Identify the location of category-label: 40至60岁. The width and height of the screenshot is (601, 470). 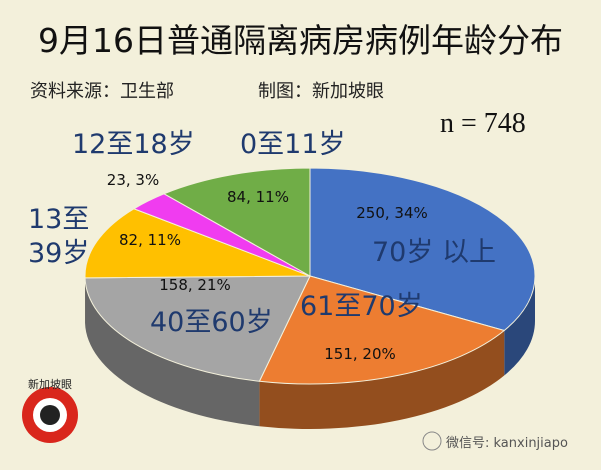
(211, 322).